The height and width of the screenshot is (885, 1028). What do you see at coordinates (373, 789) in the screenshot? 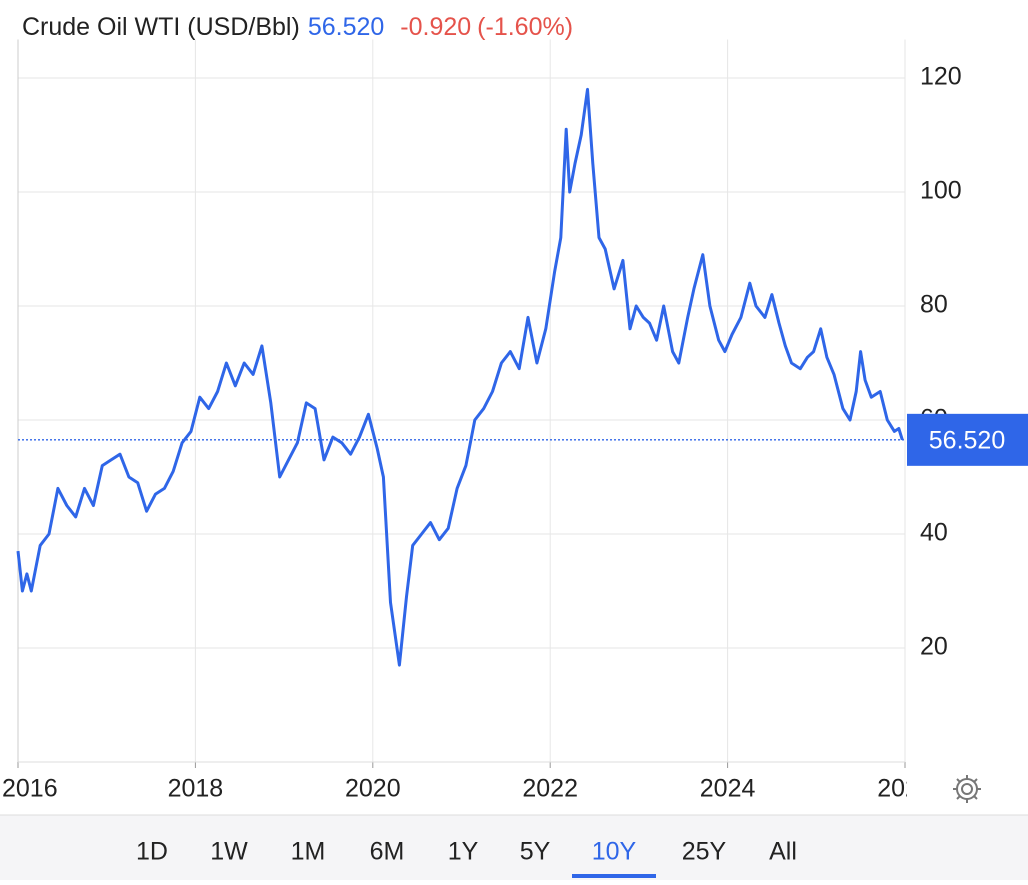
I see `x-tick-label: 2020` at bounding box center [373, 789].